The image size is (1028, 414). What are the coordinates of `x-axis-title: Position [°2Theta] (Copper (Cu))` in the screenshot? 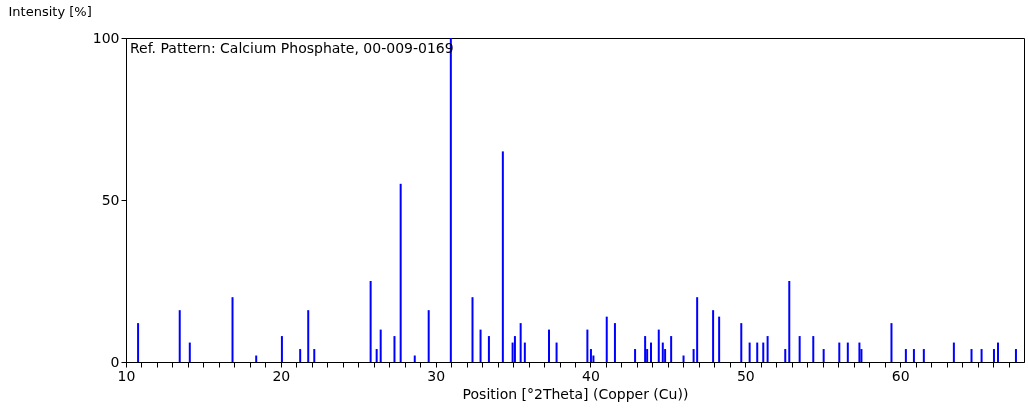 It's located at (575, 393).